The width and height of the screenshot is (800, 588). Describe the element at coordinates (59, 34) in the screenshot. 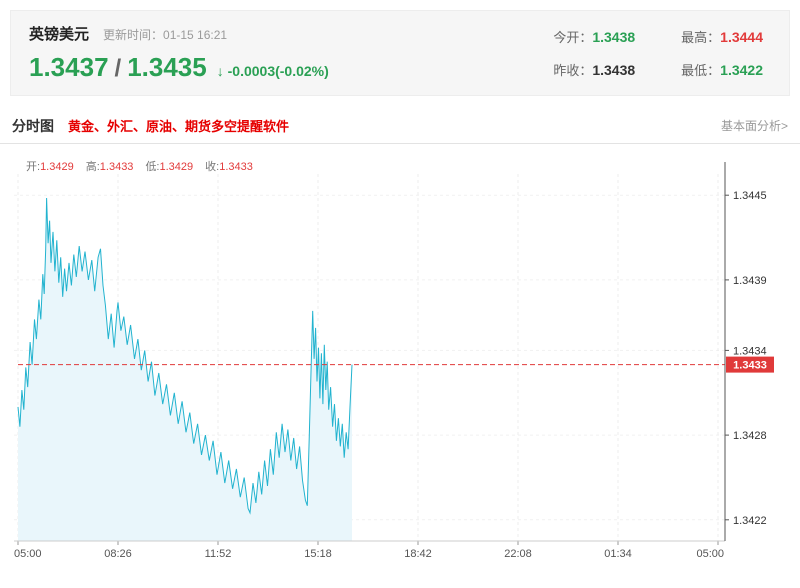

I see `symbol-title: 英镑美元` at that location.